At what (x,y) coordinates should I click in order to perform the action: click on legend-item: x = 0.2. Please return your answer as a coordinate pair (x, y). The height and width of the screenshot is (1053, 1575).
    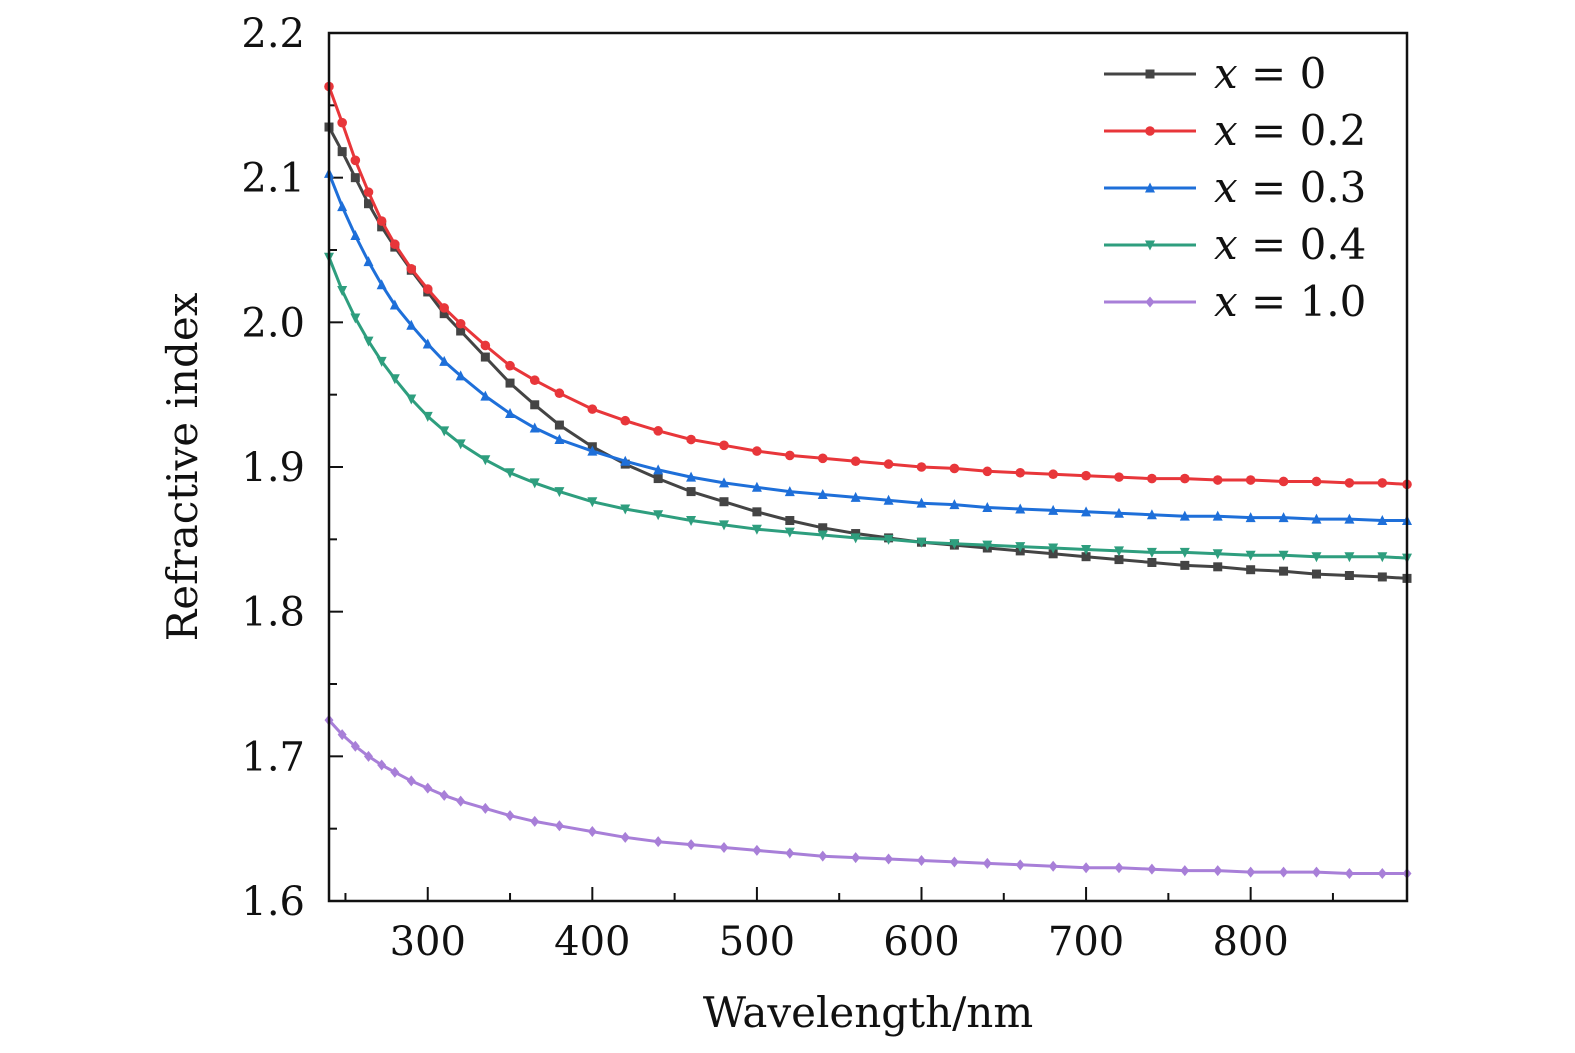
    Looking at the image, I should click on (1235, 130).